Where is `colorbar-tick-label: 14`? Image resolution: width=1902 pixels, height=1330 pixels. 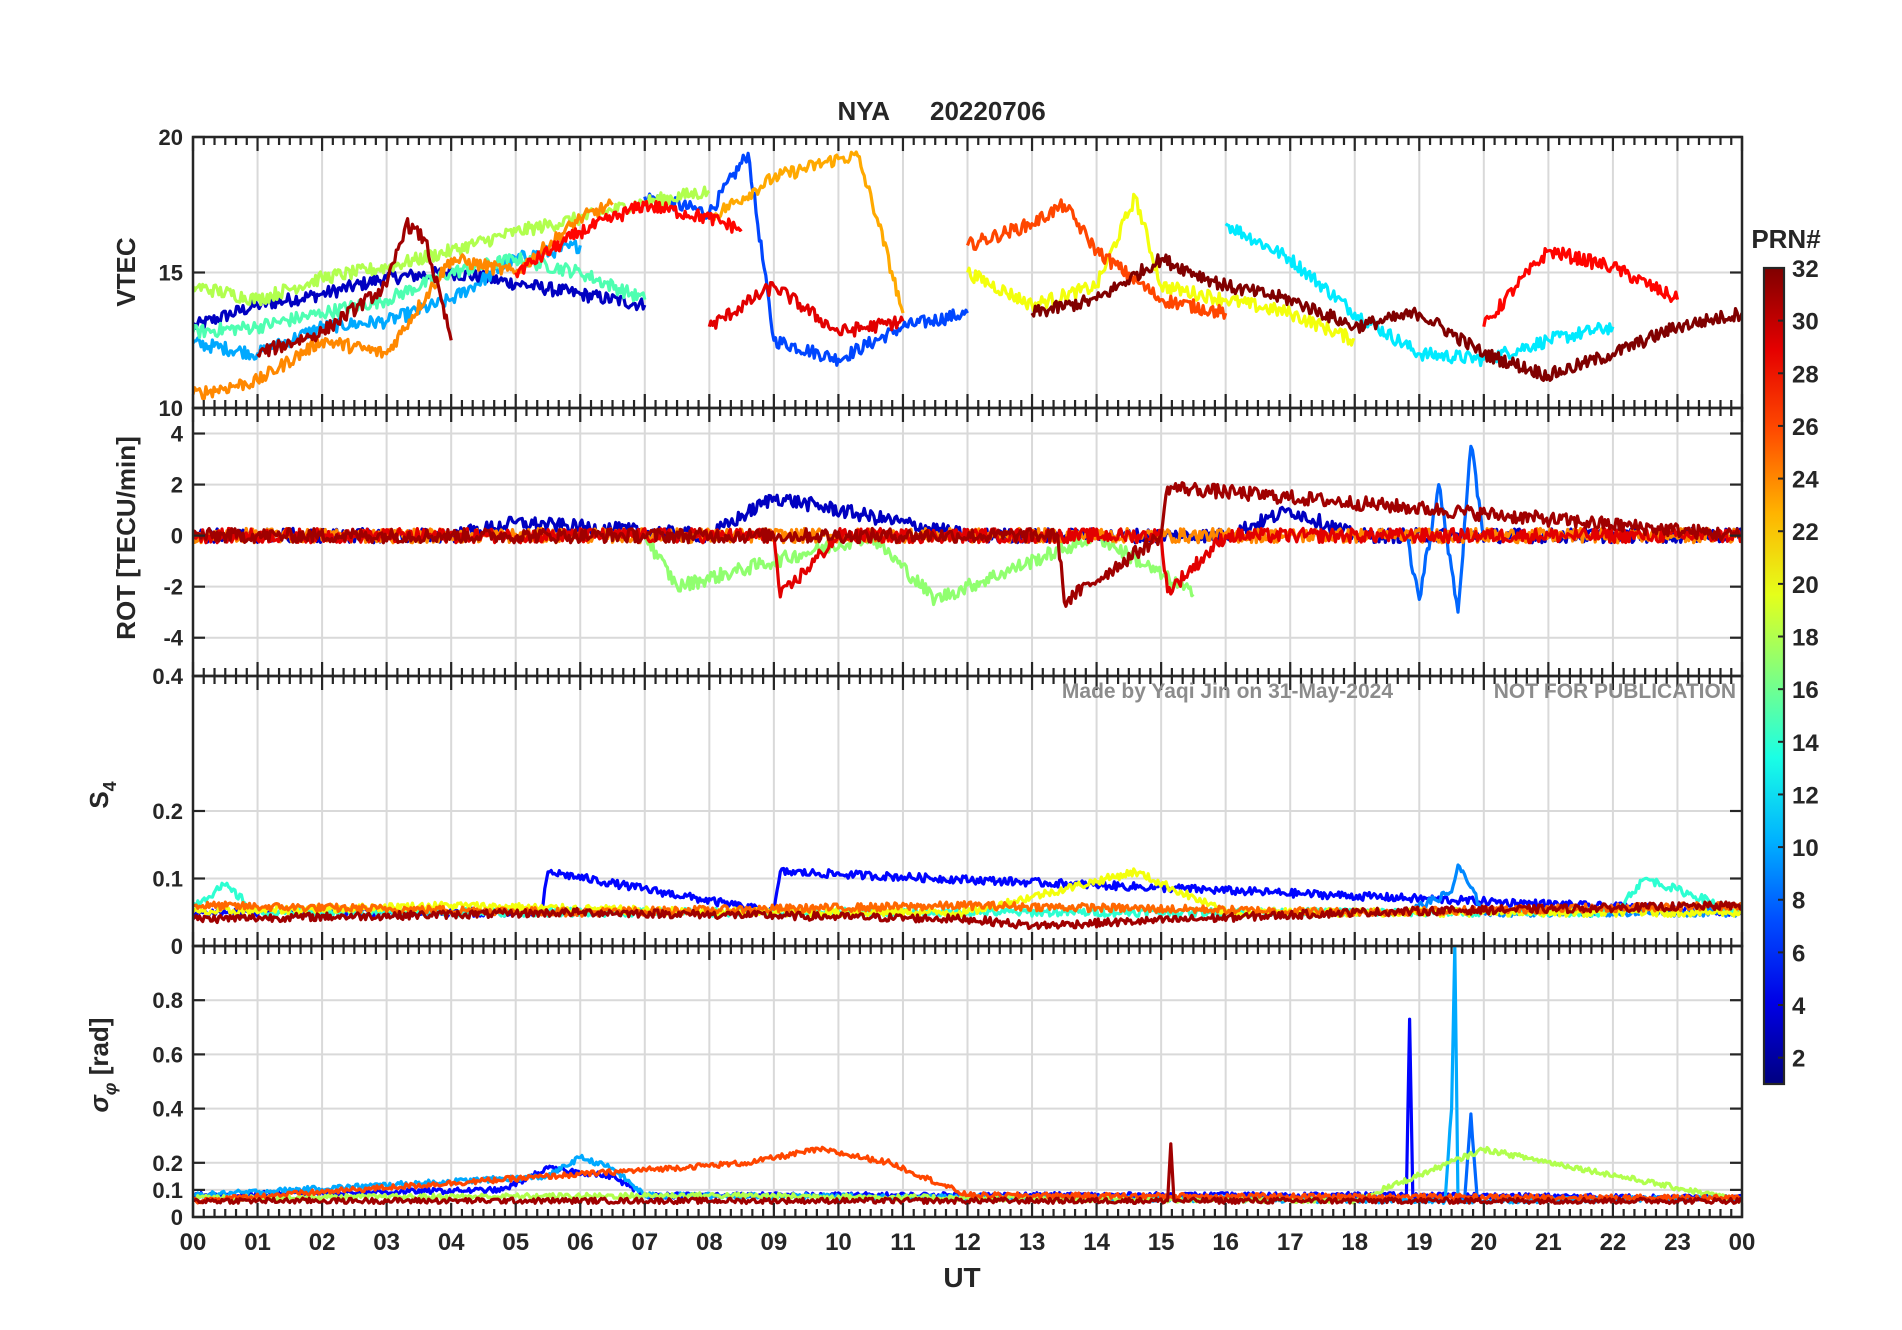 colorbar-tick-label: 14 is located at coordinates (1805, 743).